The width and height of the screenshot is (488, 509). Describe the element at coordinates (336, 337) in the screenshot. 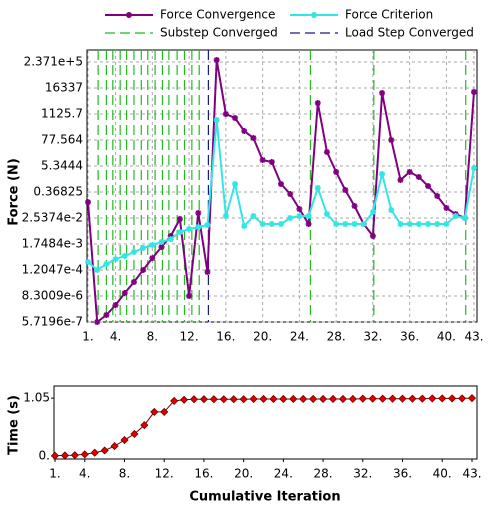

I see `x-tick-label: 28.` at that location.